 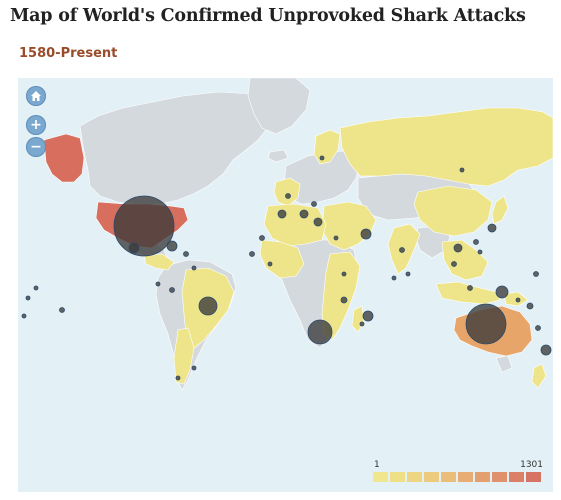 What do you see at coordinates (536, 274) in the screenshot?
I see `bubble-micronesia` at bounding box center [536, 274].